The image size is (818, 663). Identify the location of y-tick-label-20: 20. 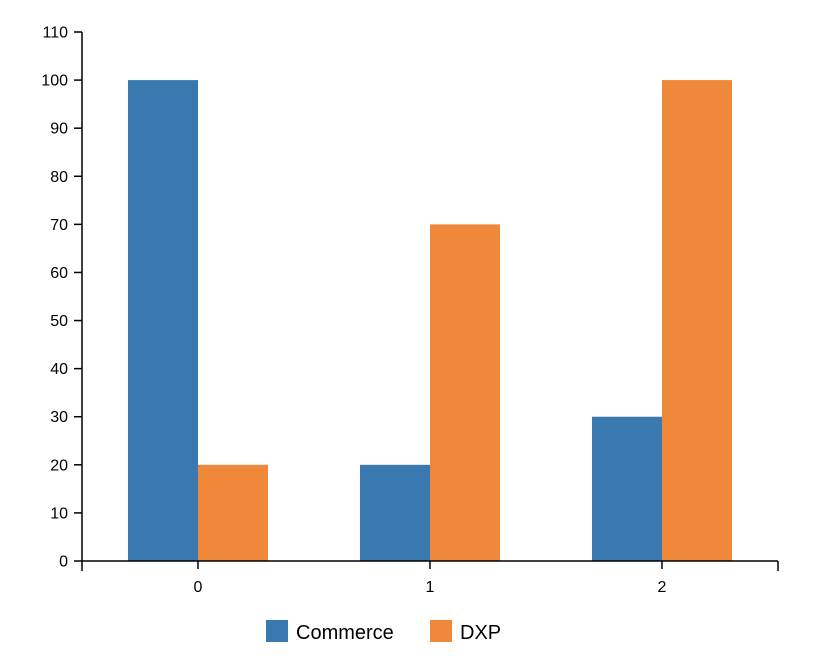
(59, 465).